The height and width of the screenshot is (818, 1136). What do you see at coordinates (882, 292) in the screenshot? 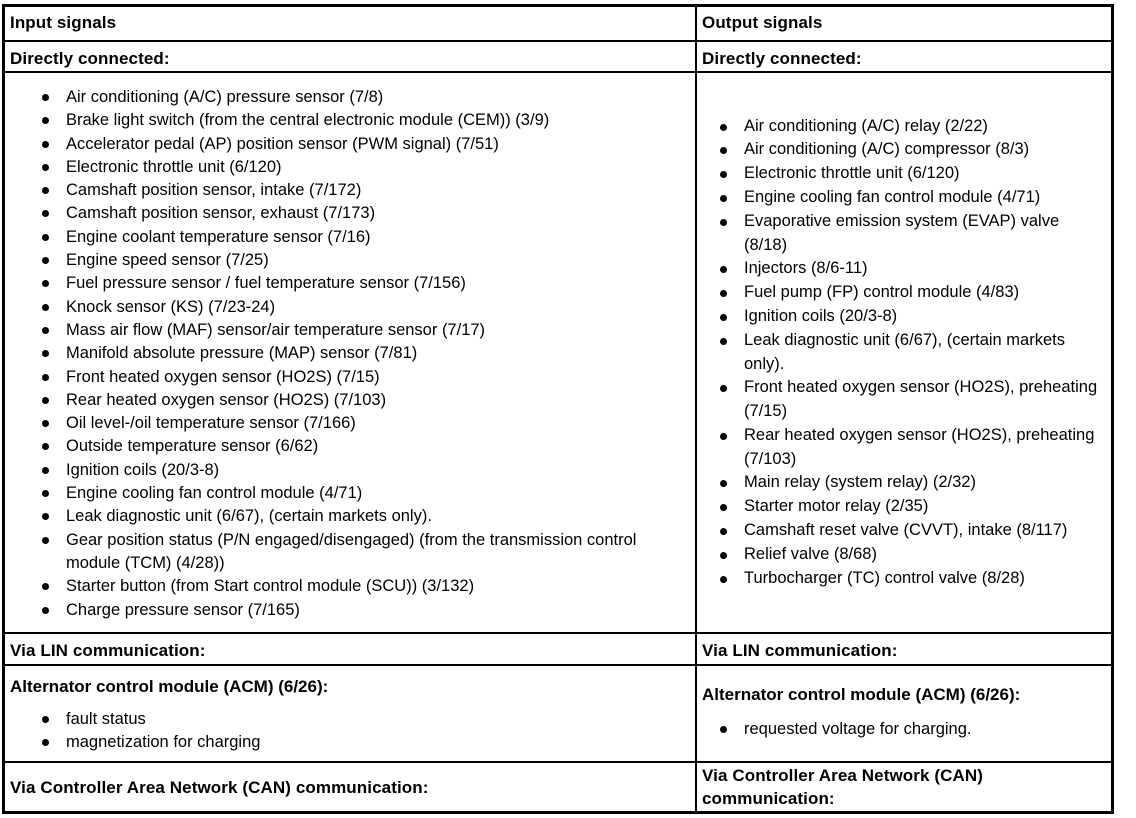
I see `list-item-text: Fuel pump (FP) control module (4/83)` at bounding box center [882, 292].